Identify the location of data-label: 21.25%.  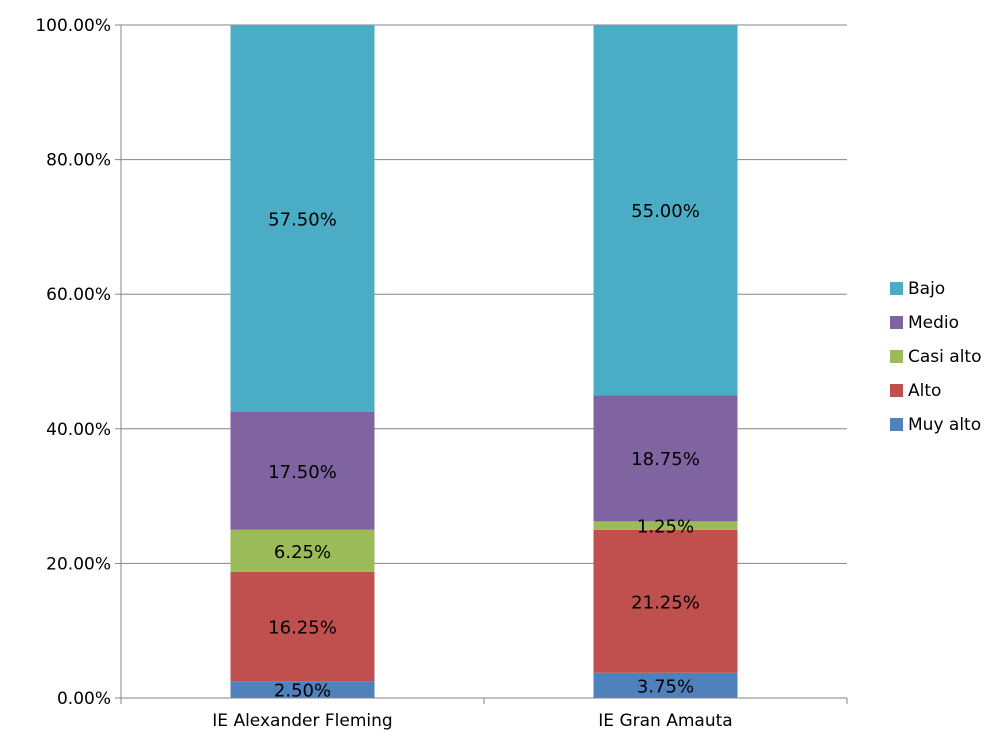
(665, 602).